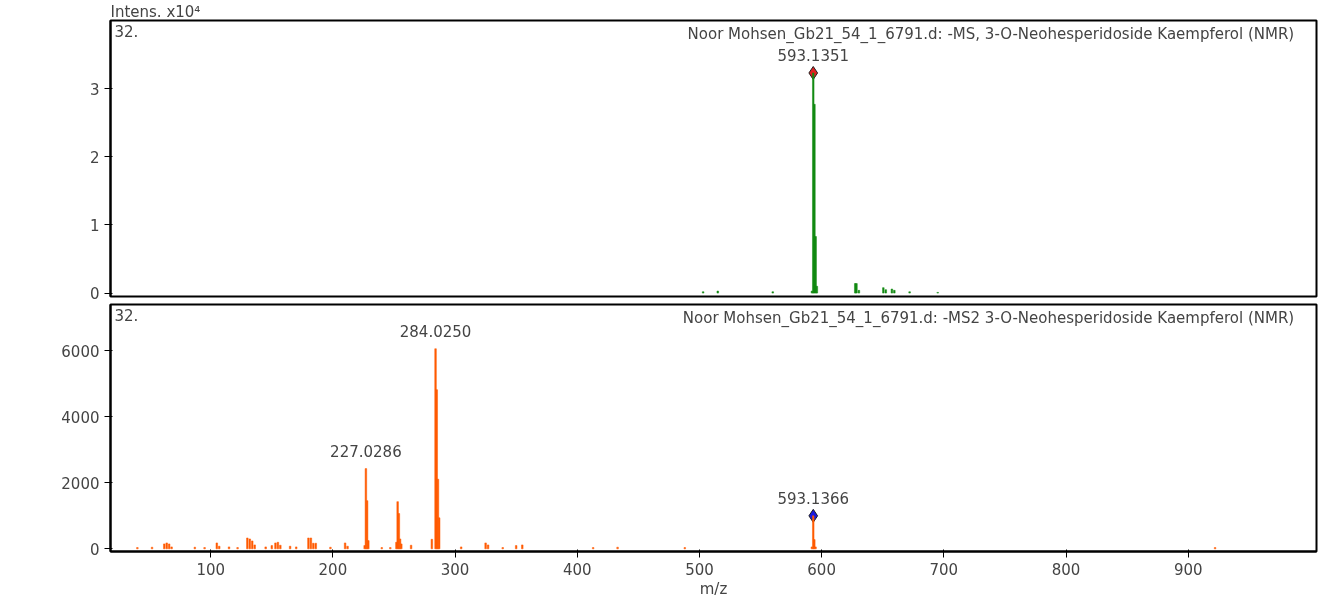  What do you see at coordinates (333, 569) in the screenshot?
I see `x-tick-label: 200` at bounding box center [333, 569].